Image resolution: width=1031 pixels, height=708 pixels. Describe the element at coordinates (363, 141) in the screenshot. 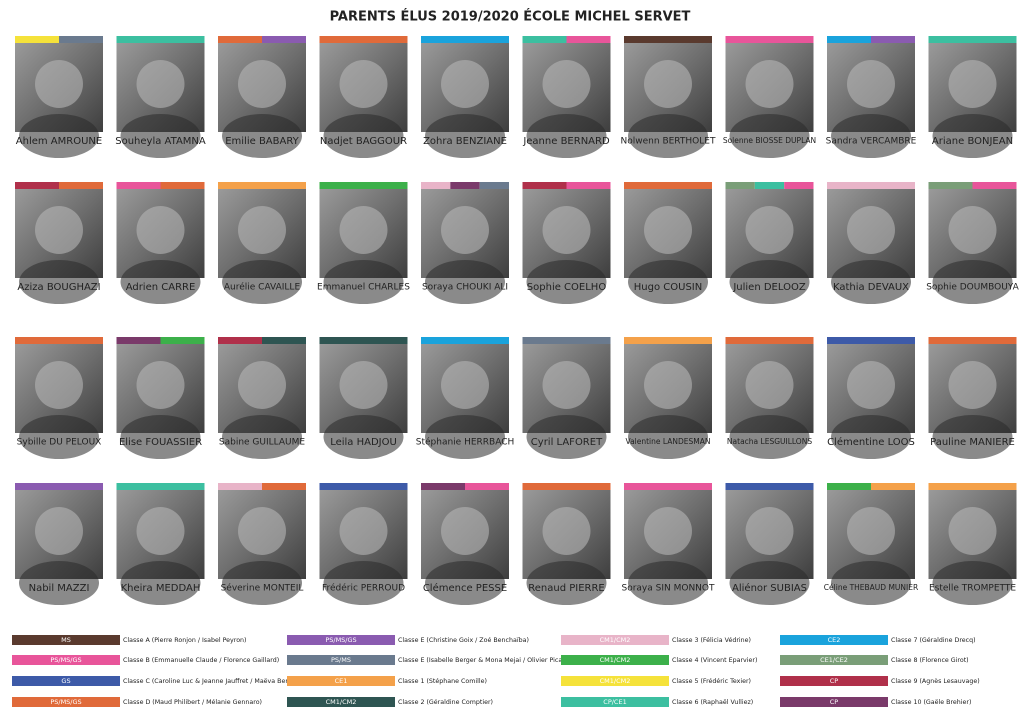

I see `person-name: Nadjet BAGGOUR` at that location.